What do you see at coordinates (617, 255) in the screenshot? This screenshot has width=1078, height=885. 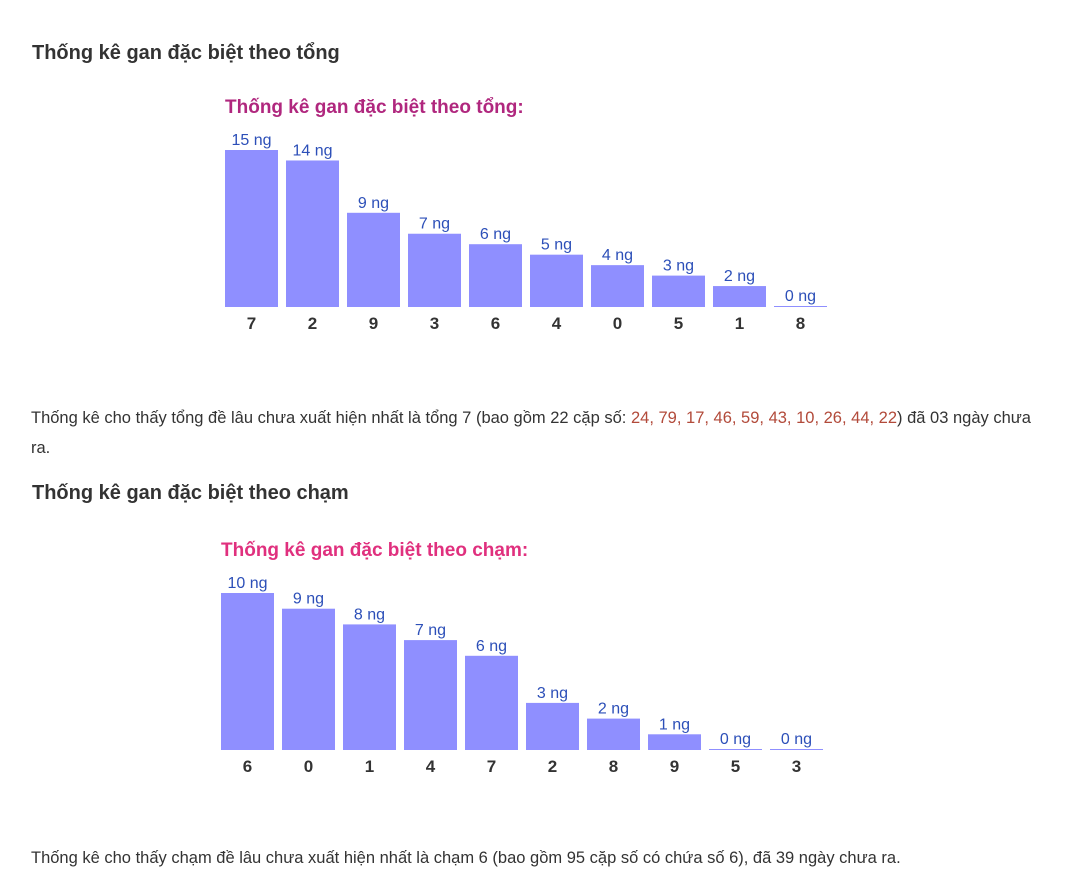 I see `value-label: 4 ng` at bounding box center [617, 255].